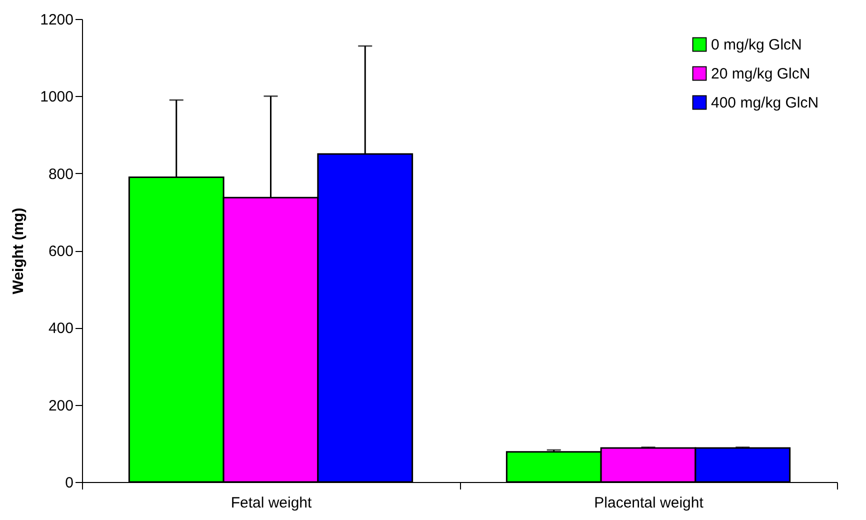 This screenshot has width=866, height=520. I want to click on y-axis-title: Weight (mg), so click(19, 251).